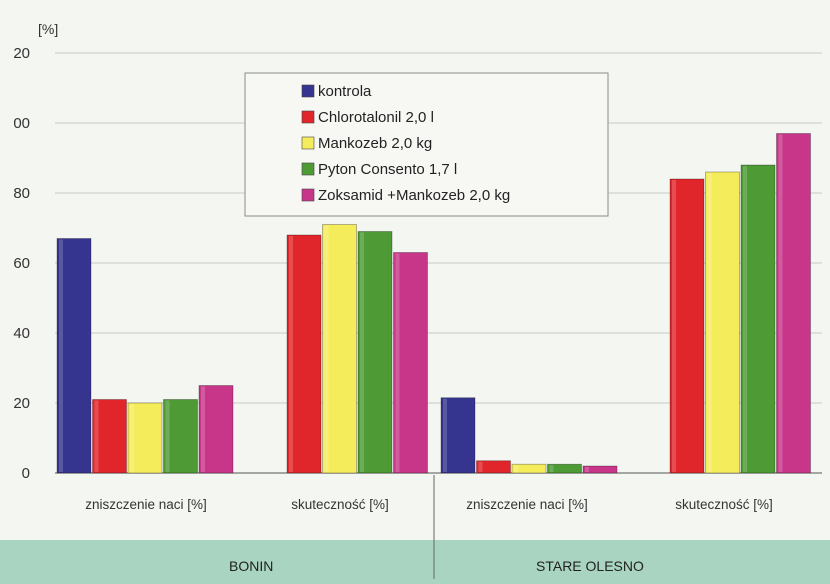 Image resolution: width=830 pixels, height=584 pixels. What do you see at coordinates (376, 117) in the screenshot?
I see `legend-entry-label: Chlorotalonil 2,0 l` at bounding box center [376, 117].